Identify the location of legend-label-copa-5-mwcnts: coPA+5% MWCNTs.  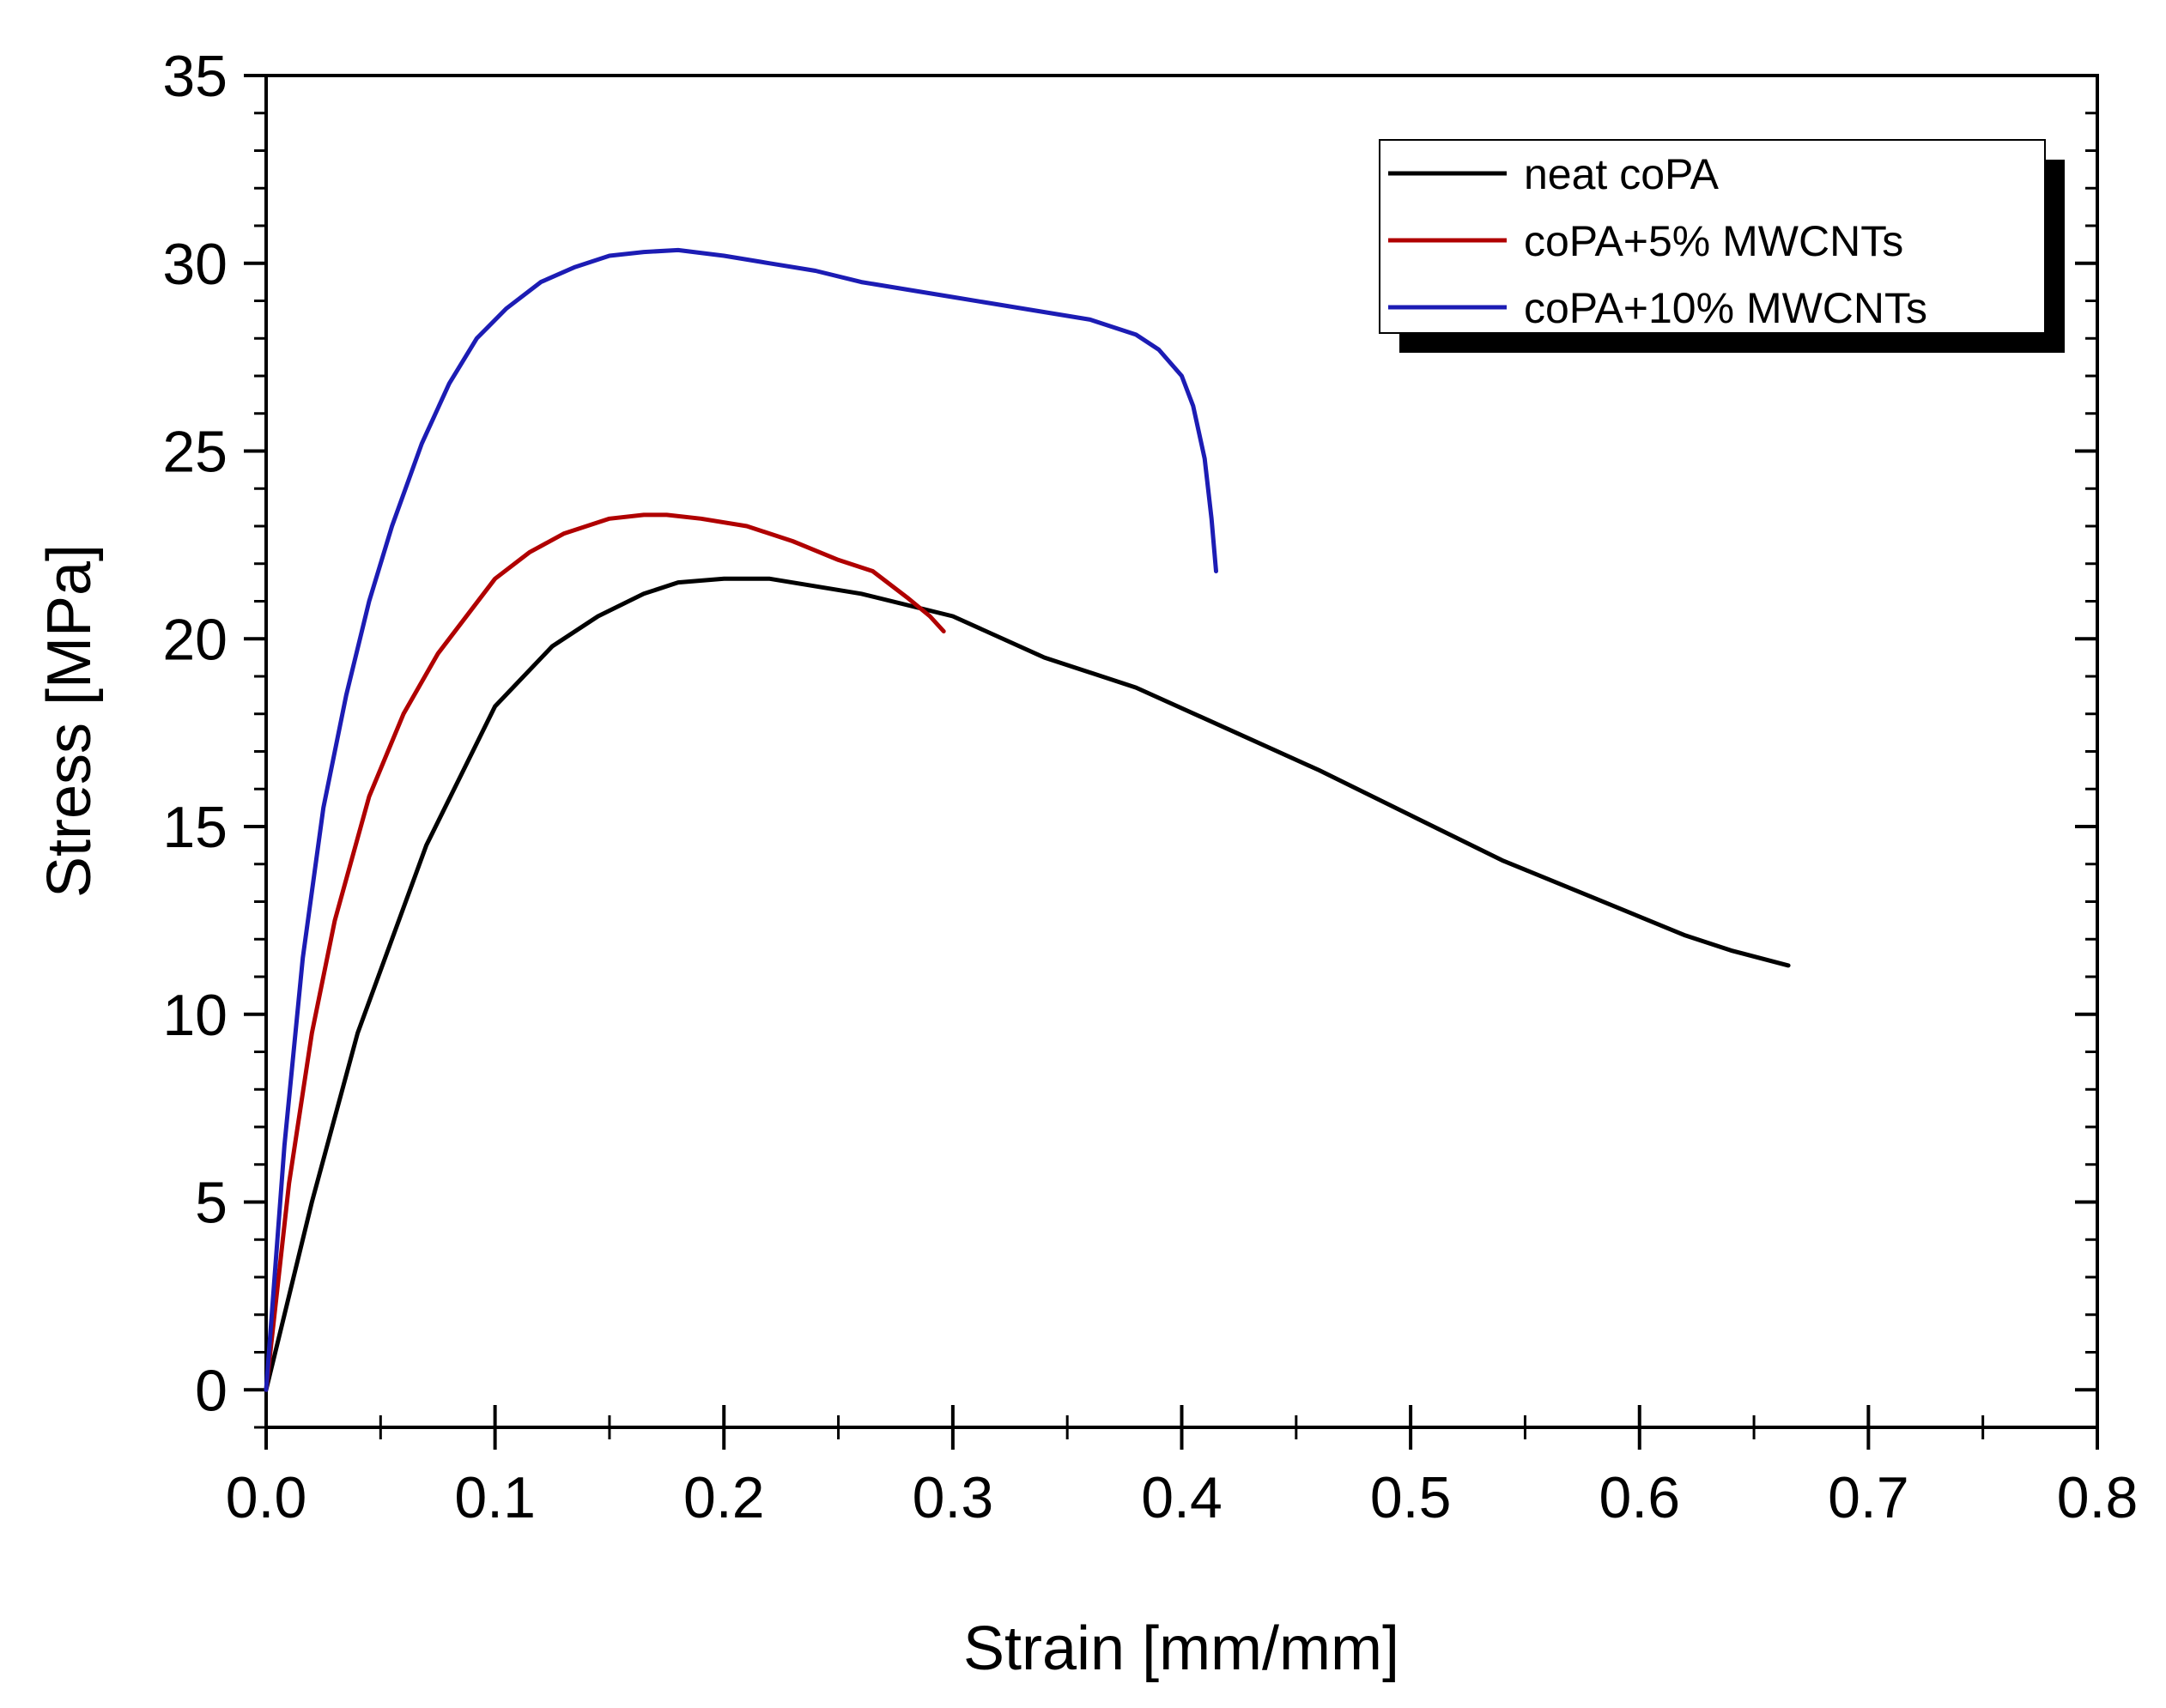
(1714, 241).